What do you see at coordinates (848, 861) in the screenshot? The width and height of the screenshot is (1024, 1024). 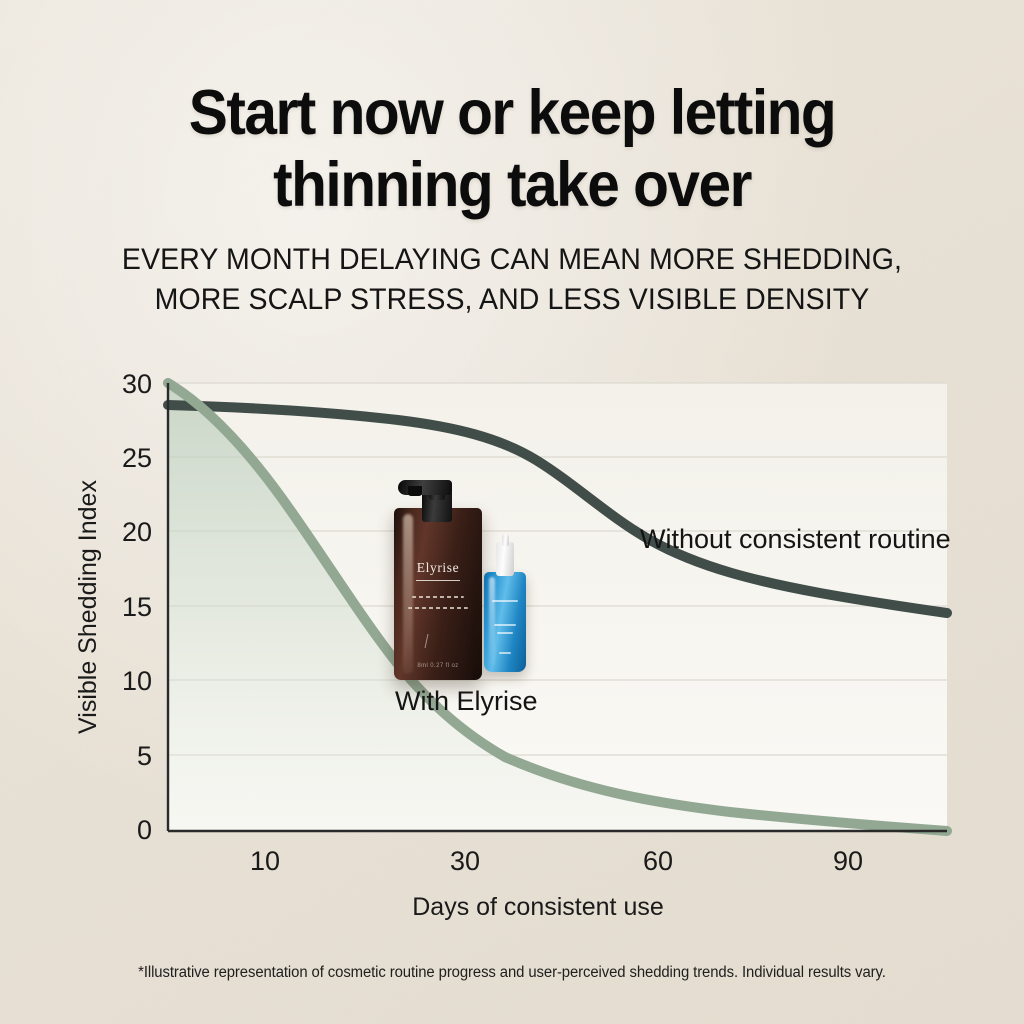 I see `x-tick-90: 90` at bounding box center [848, 861].